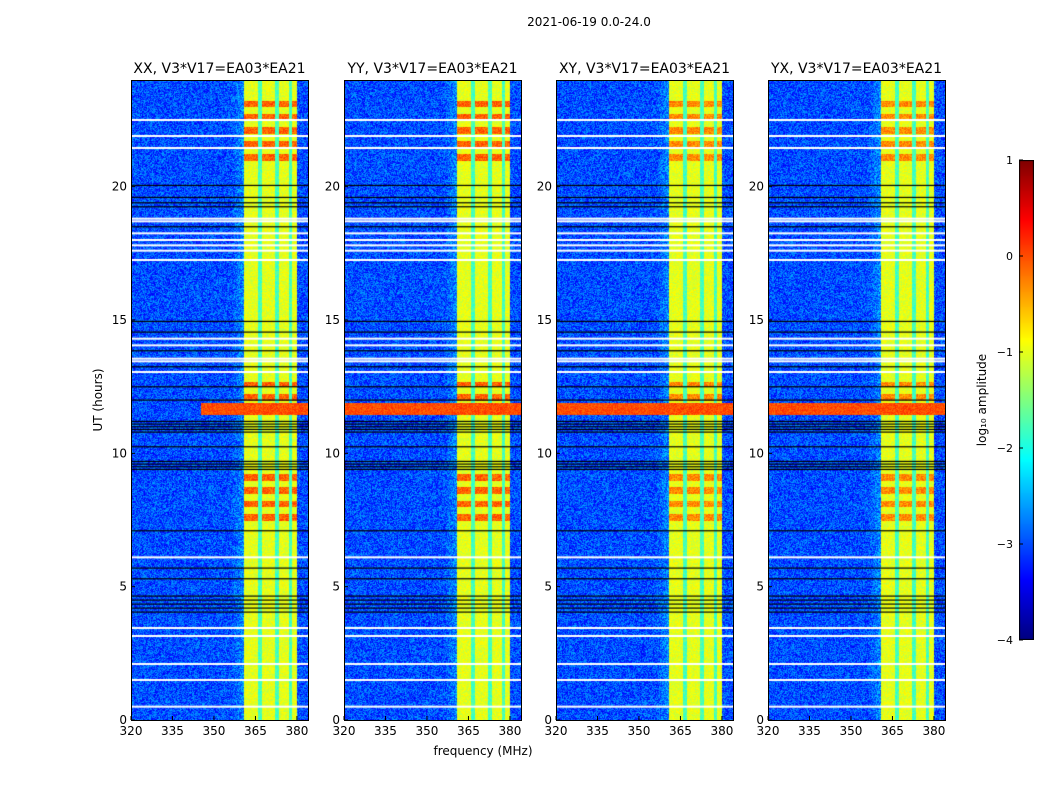 This screenshot has width=1050, height=800. Describe the element at coordinates (1009, 160) in the screenshot. I see `colorbar-tick-label: 1` at that location.